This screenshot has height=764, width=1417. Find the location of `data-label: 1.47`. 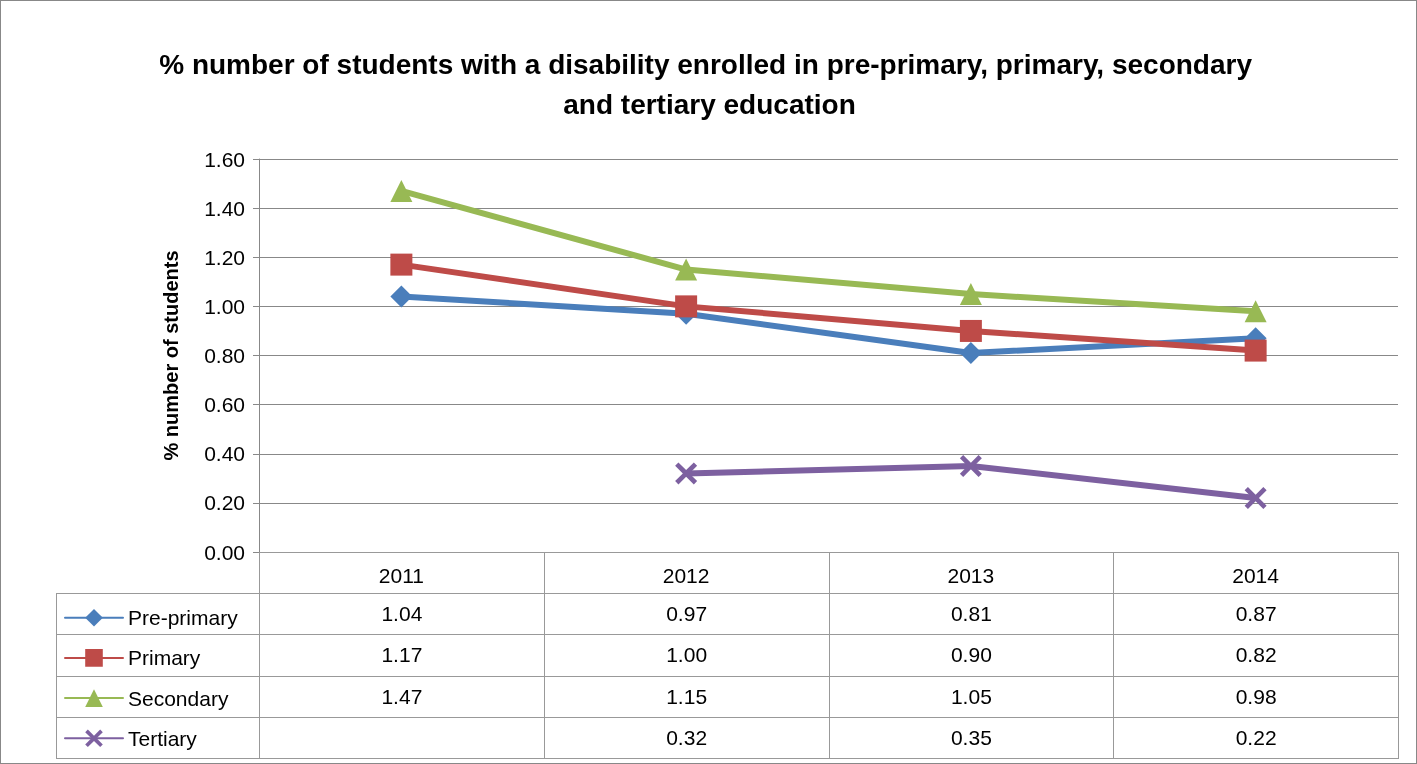

data-label: 1.47 is located at coordinates (402, 696).